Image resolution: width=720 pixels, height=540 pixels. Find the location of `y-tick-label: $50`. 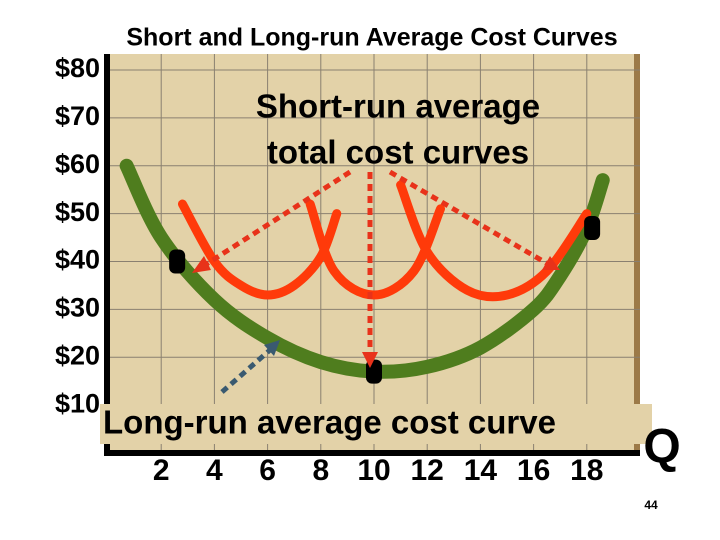

y-tick-label: $50 is located at coordinates (77, 212).